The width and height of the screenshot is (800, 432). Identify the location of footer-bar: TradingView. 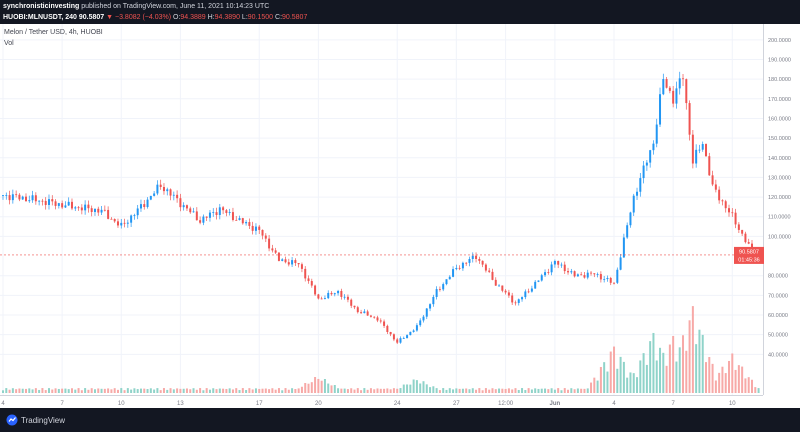
(400, 420).